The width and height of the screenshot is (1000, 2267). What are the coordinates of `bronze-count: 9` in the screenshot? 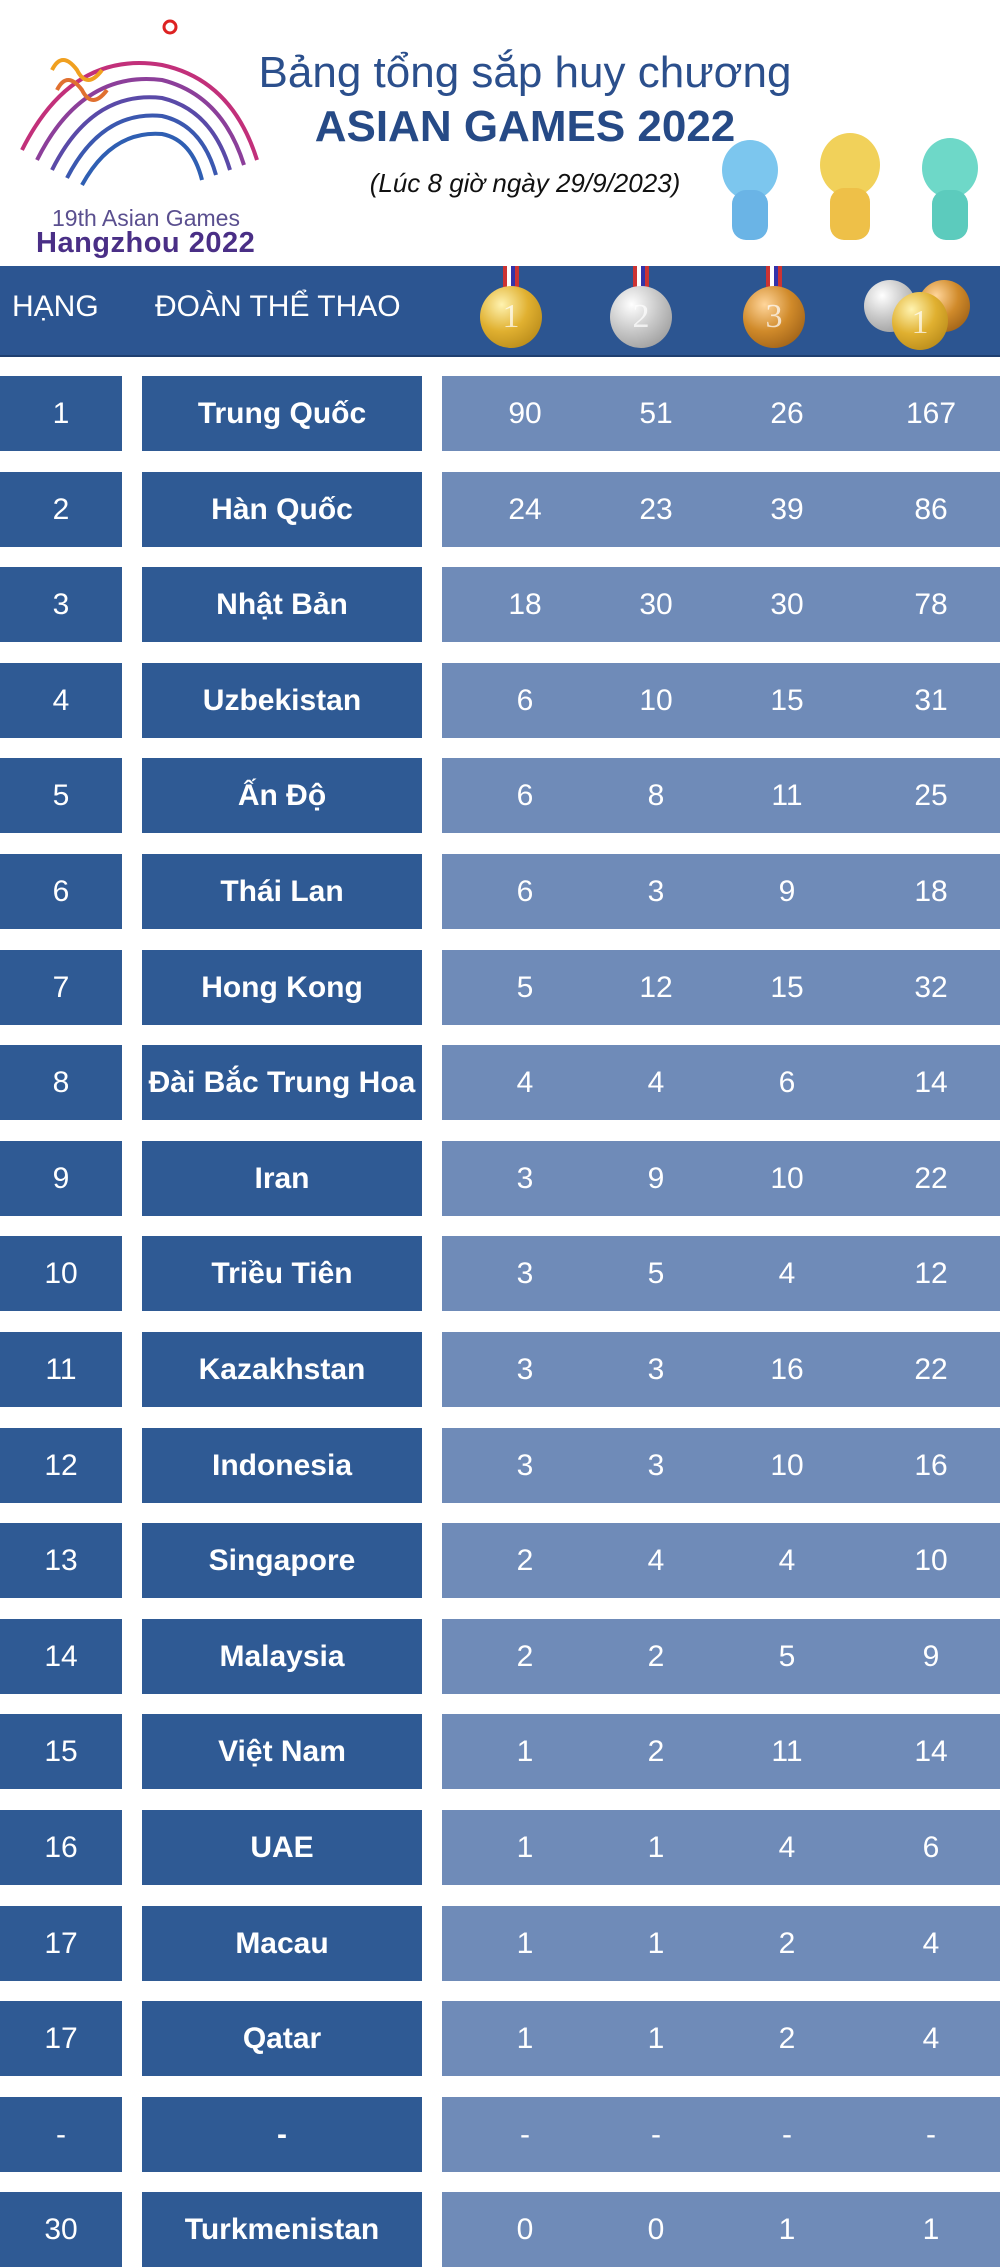 It's located at (787, 891).